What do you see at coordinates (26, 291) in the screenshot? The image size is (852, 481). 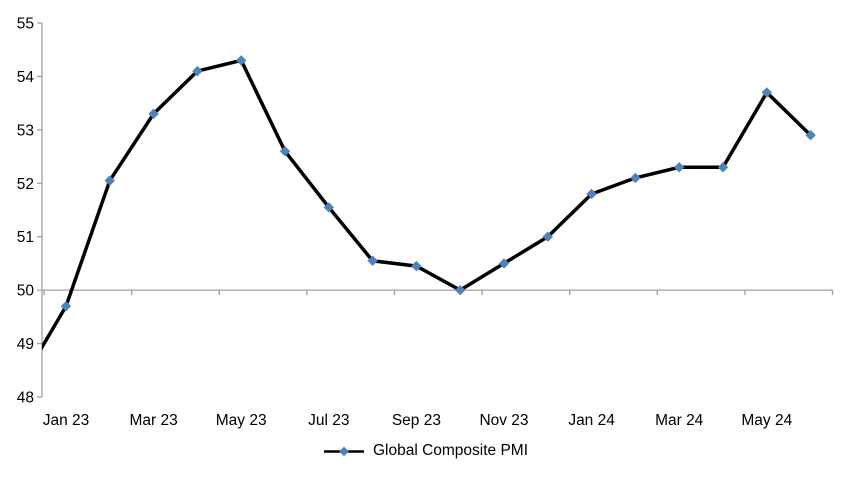 I see `y-axis-label: 50` at bounding box center [26, 291].